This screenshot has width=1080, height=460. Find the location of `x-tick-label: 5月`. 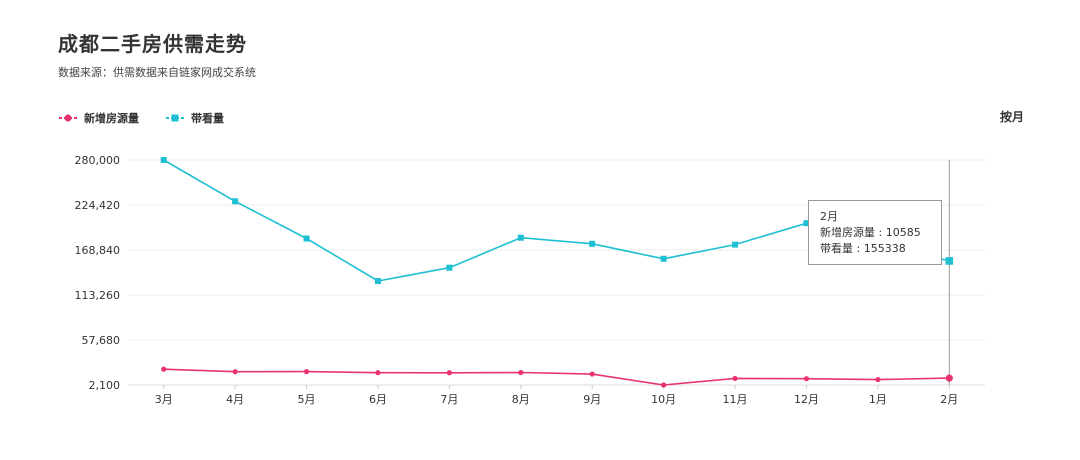

x-tick-label: 5月 is located at coordinates (307, 399).